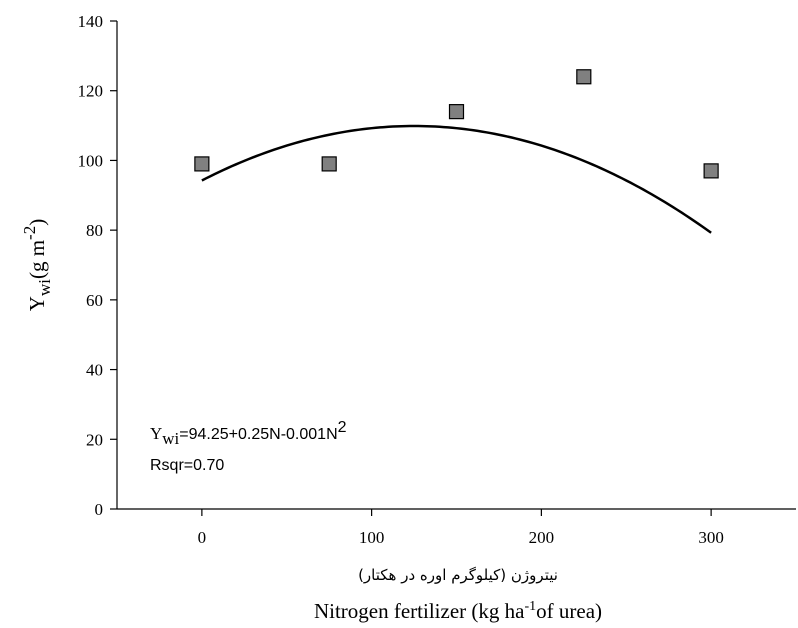  What do you see at coordinates (91, 160) in the screenshot?
I see `y-tick-label: 100` at bounding box center [91, 160].